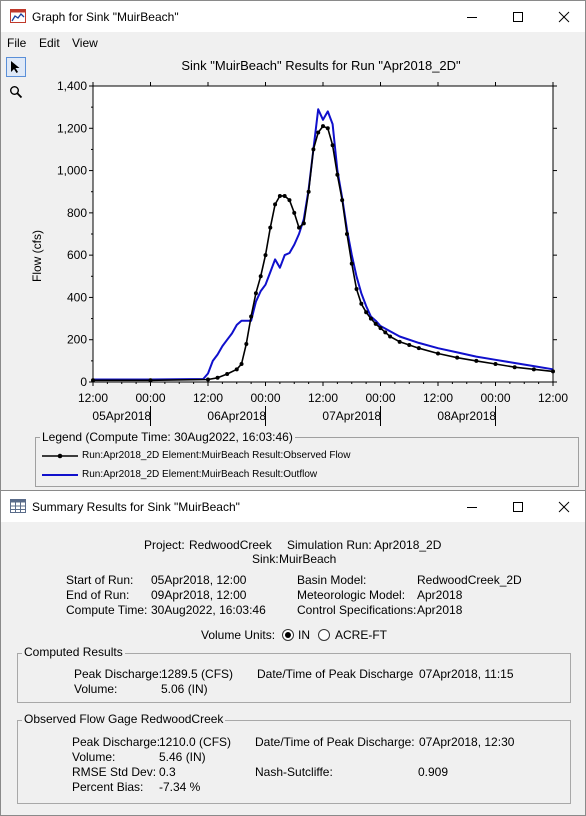  What do you see at coordinates (180, 787) in the screenshot?
I see `percent-bias-value: -7.34 %` at bounding box center [180, 787].